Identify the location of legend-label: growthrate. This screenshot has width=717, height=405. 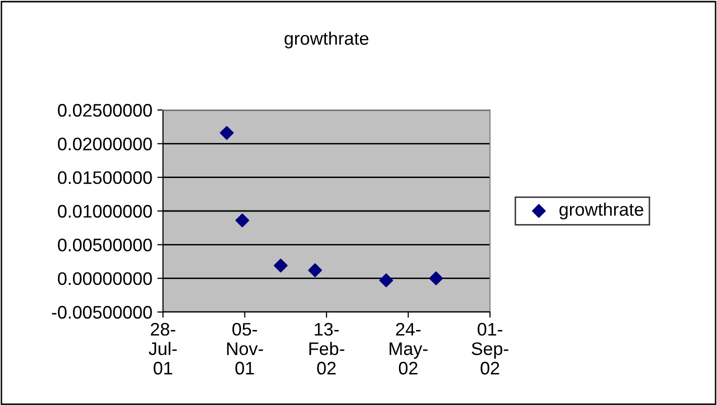
(601, 211).